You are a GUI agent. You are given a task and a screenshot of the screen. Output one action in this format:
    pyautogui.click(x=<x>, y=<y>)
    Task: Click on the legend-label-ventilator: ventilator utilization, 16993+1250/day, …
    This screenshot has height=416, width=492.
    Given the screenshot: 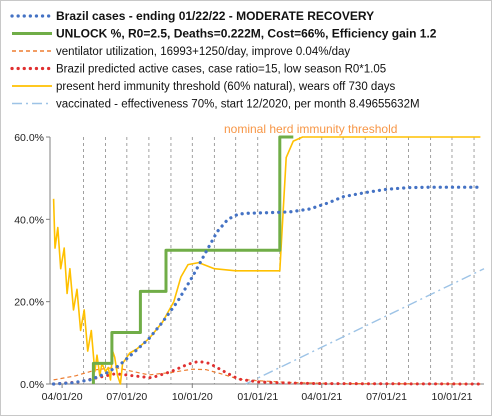 What is the action you would take?
    pyautogui.click(x=203, y=52)
    